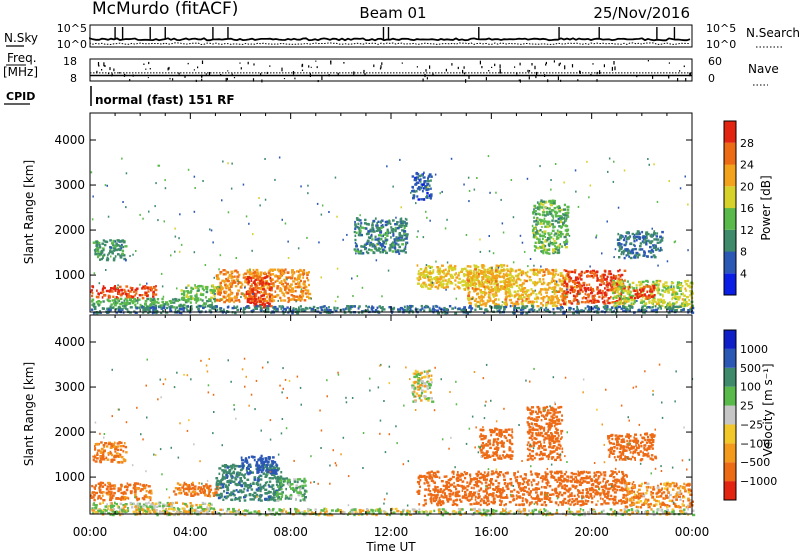 The height and width of the screenshot is (554, 800). I want to click on station-title: McMurdo (fitACF), so click(165, 9).